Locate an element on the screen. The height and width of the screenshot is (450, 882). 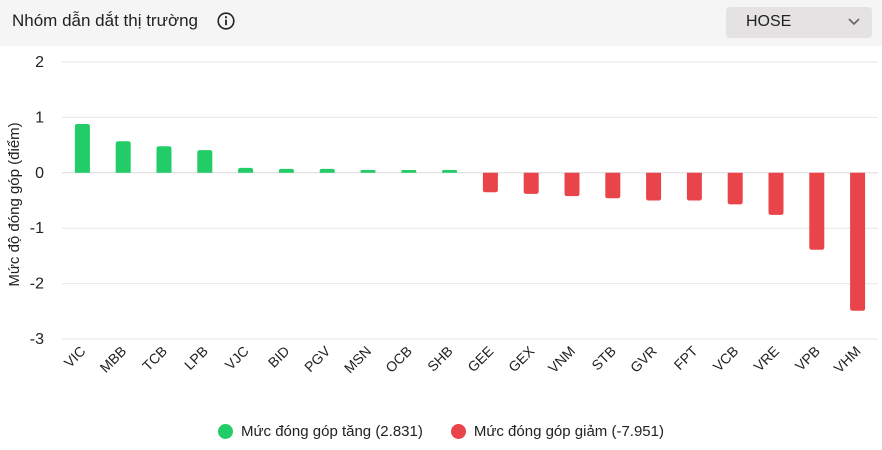
x-tick-label: VIC is located at coordinates (75, 357).